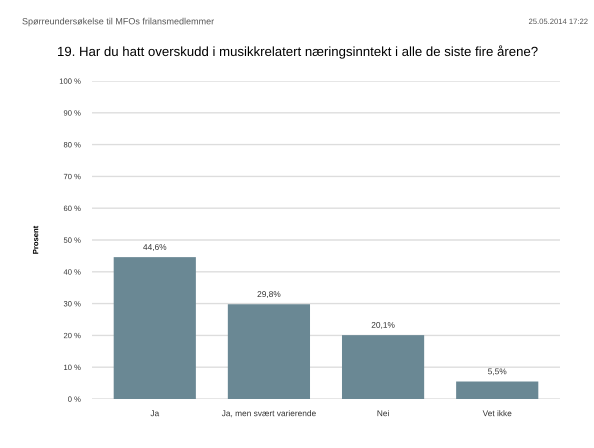 Image resolution: width=594 pixels, height=448 pixels. Describe the element at coordinates (298, 52) in the screenshot. I see `chart-title: 19. Har du hatt overskudd i musikkrelatert næringsinntekt i alle de siste fire årene?` at that location.